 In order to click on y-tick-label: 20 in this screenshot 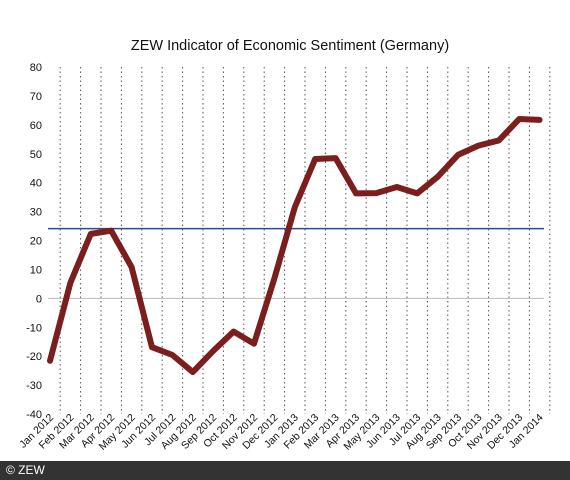, I will do `click(36, 242)`.